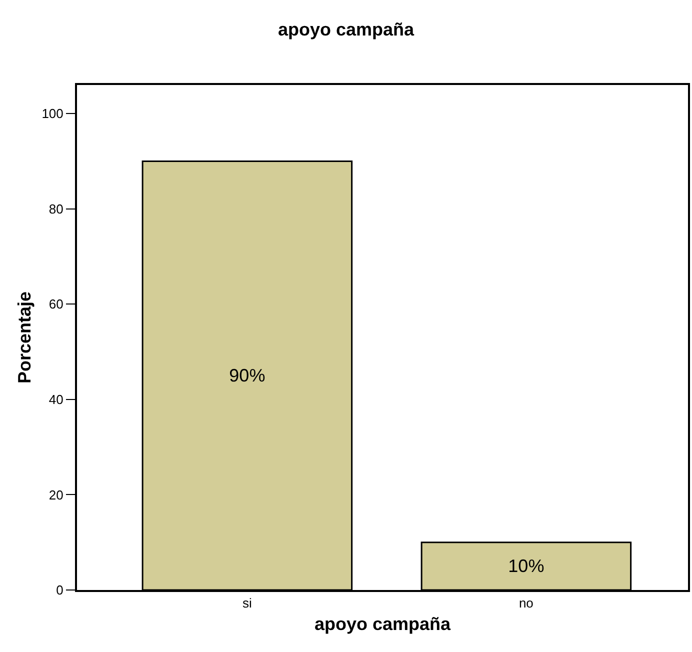 This screenshot has width=692, height=652. Describe the element at coordinates (247, 376) in the screenshot. I see `data-label: 90%` at that location.